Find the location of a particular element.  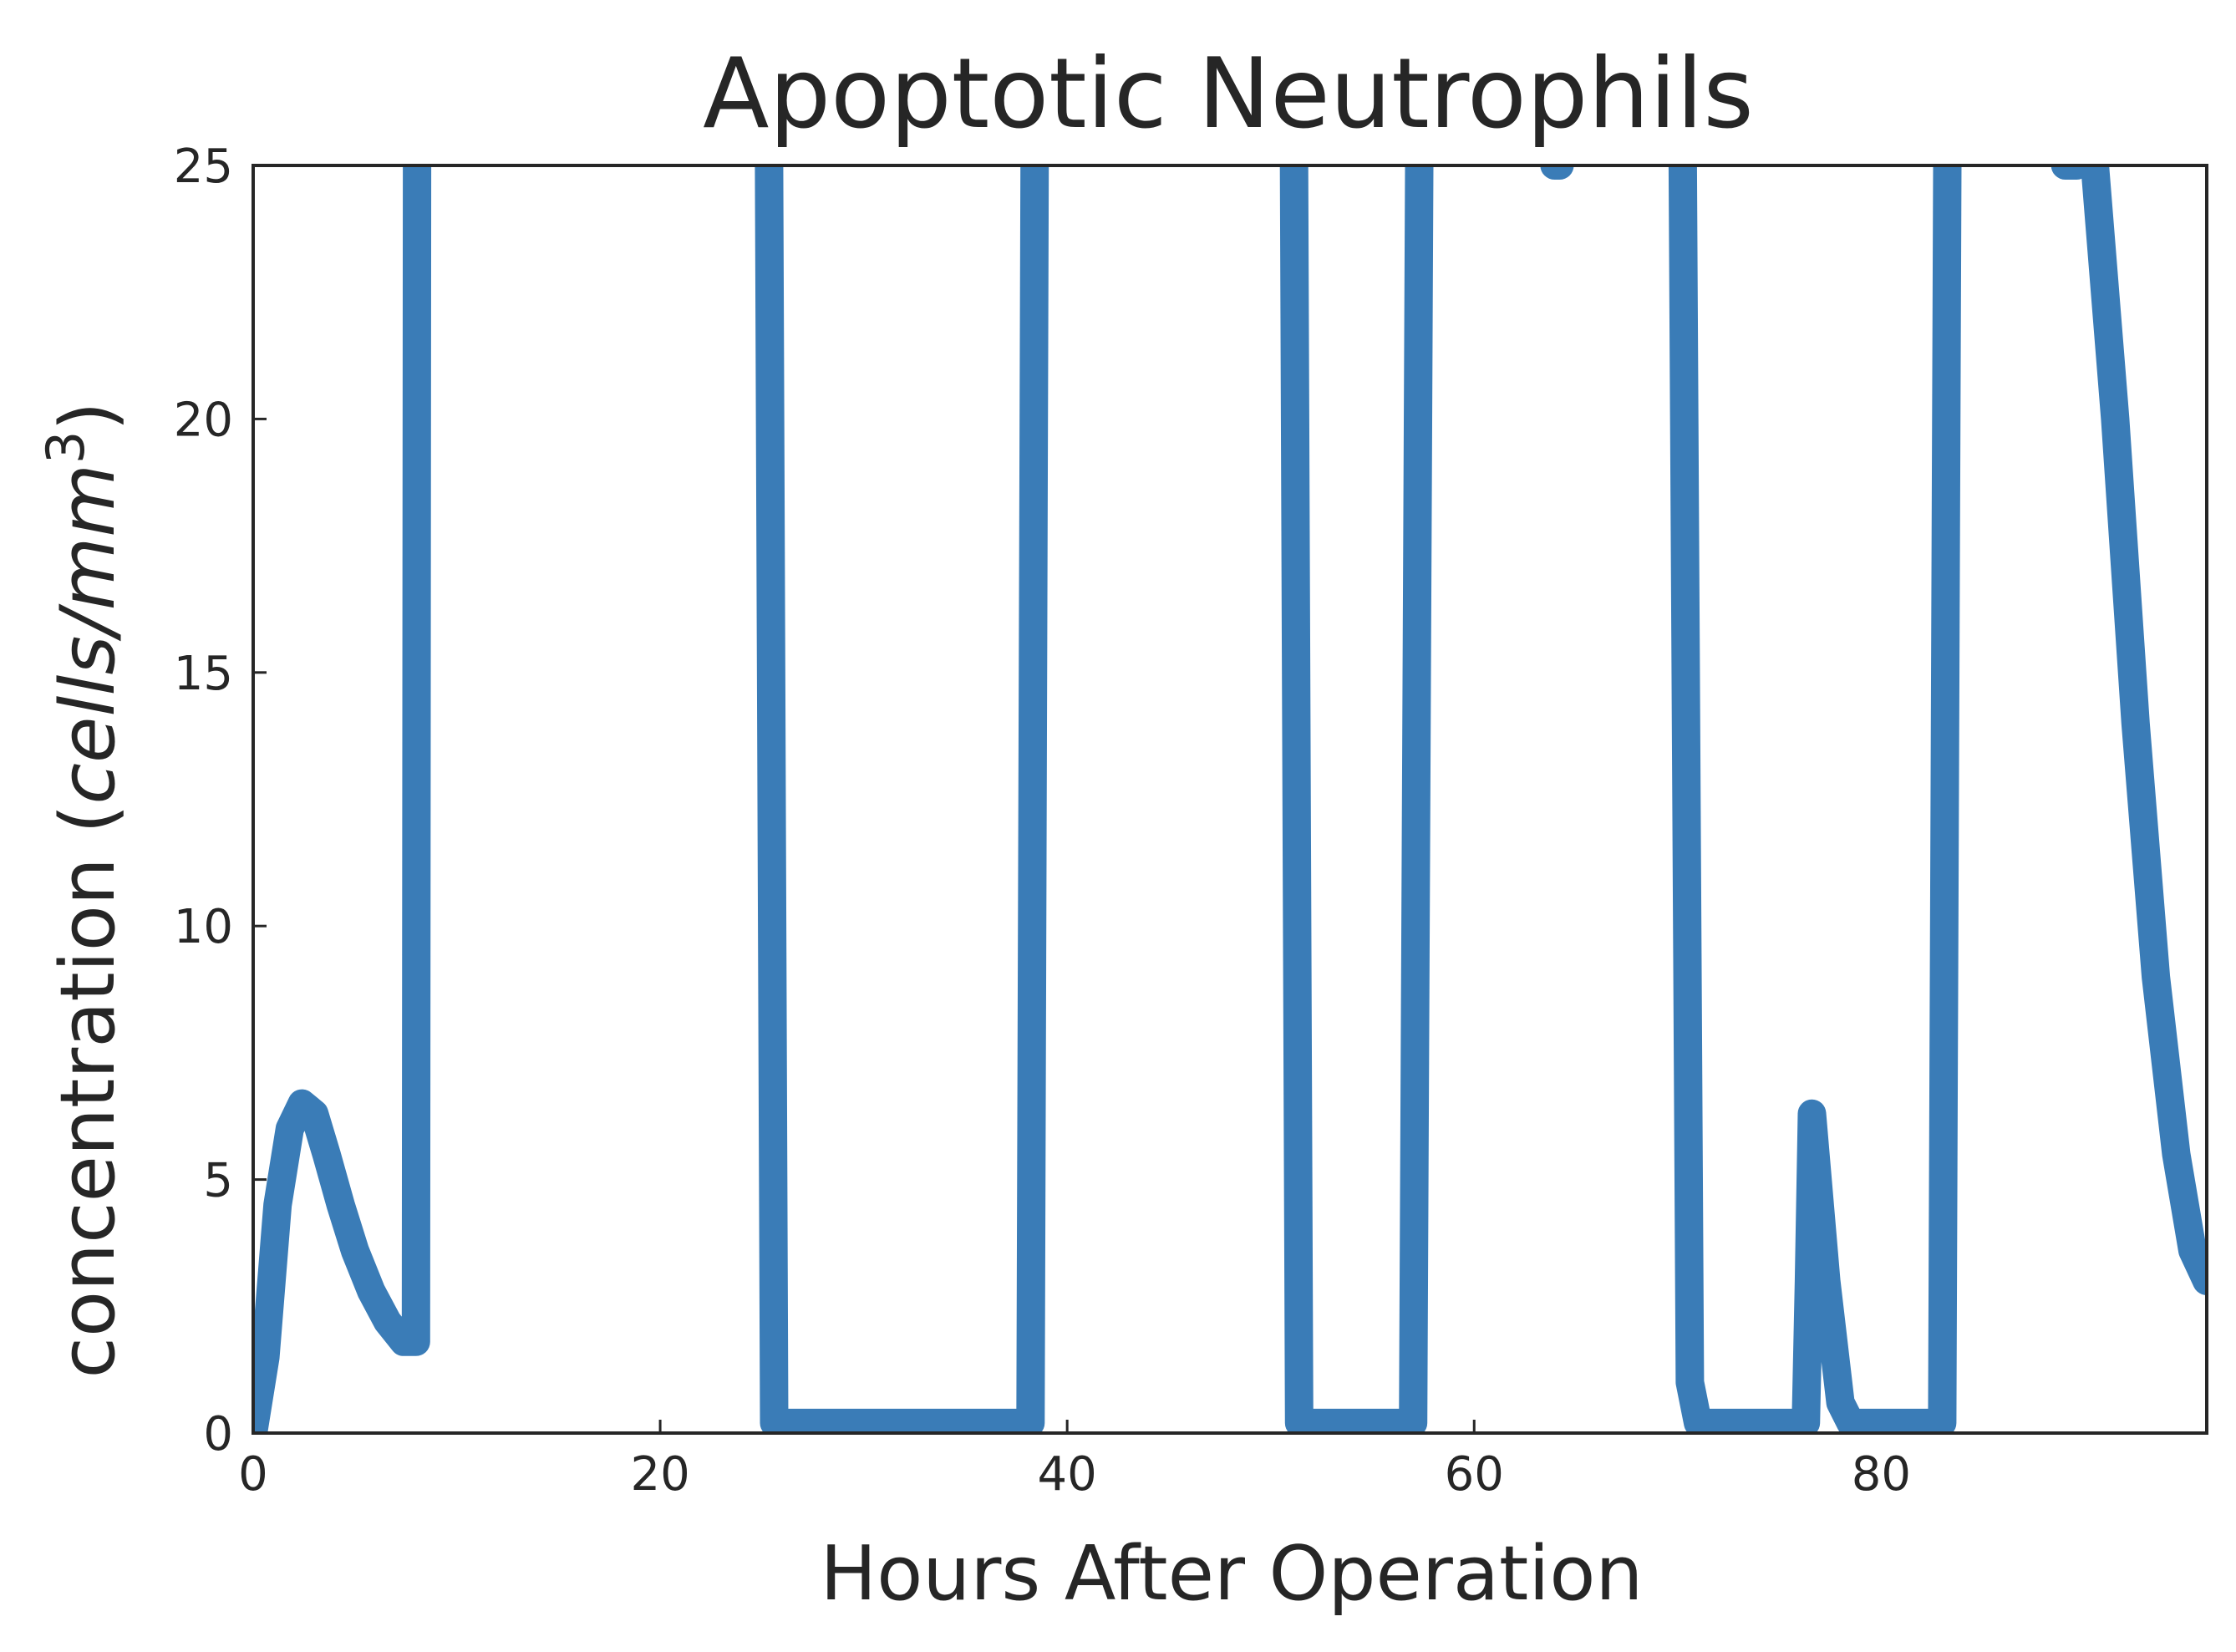

y-axis-label-suffix: ) is located at coordinates (88, 416).